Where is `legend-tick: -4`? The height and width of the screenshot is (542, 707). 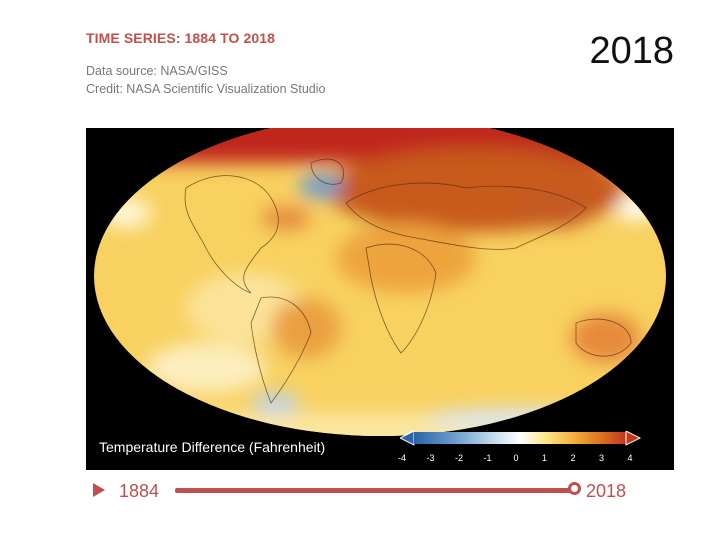
legend-tick: -4 is located at coordinates (401, 458).